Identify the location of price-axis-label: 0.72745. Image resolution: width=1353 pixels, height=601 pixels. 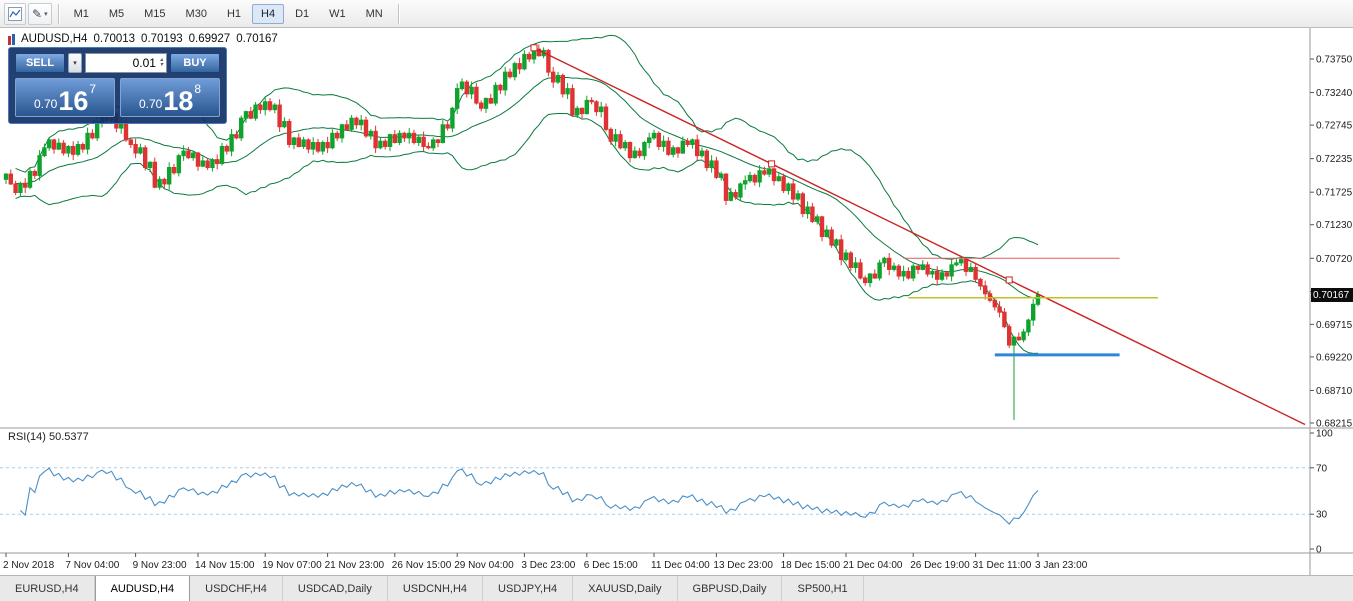
(1334, 126).